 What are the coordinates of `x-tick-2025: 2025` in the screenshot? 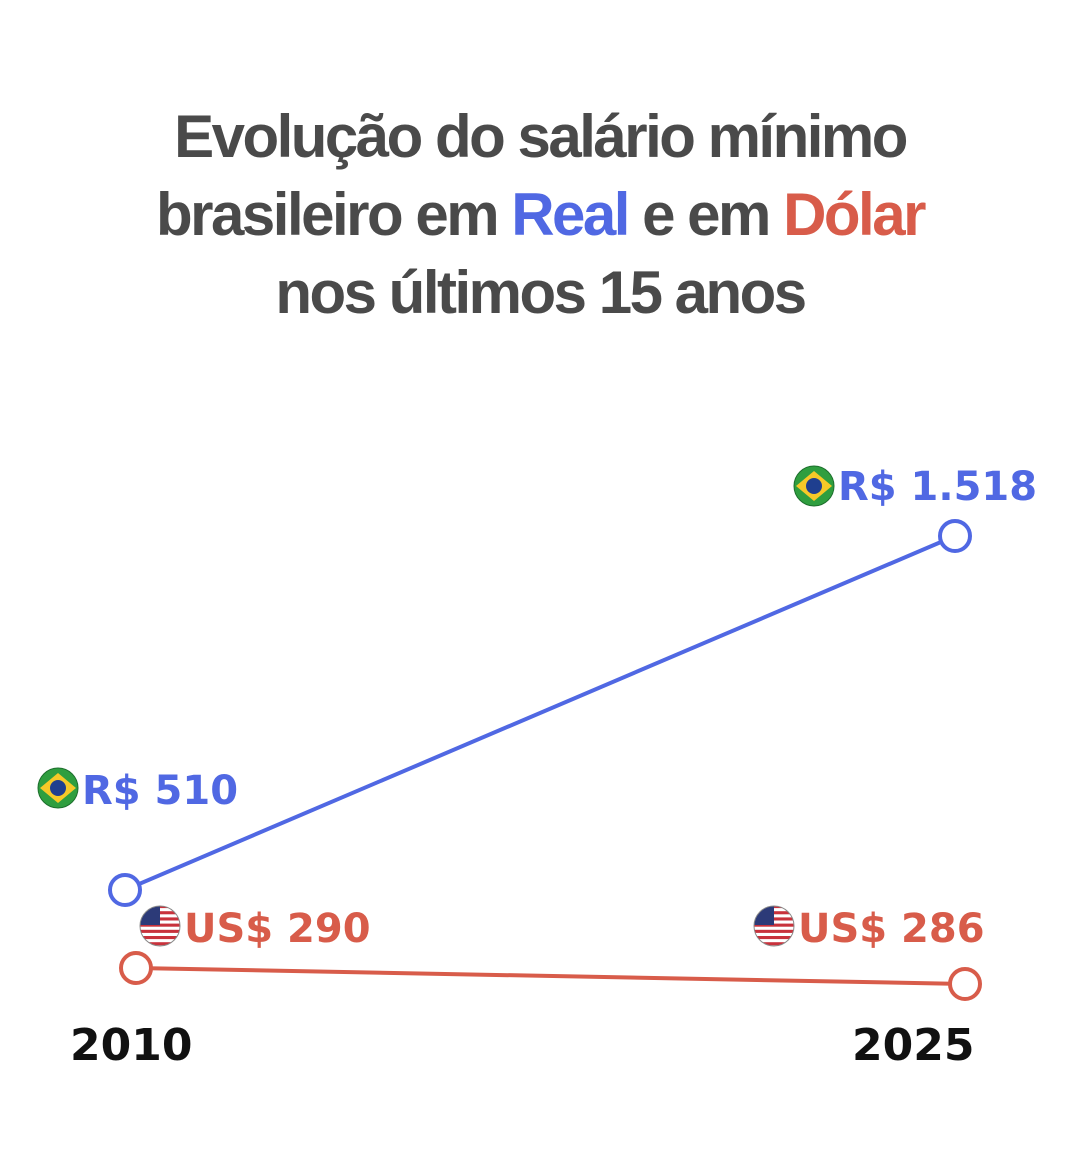 It's located at (913, 1045).